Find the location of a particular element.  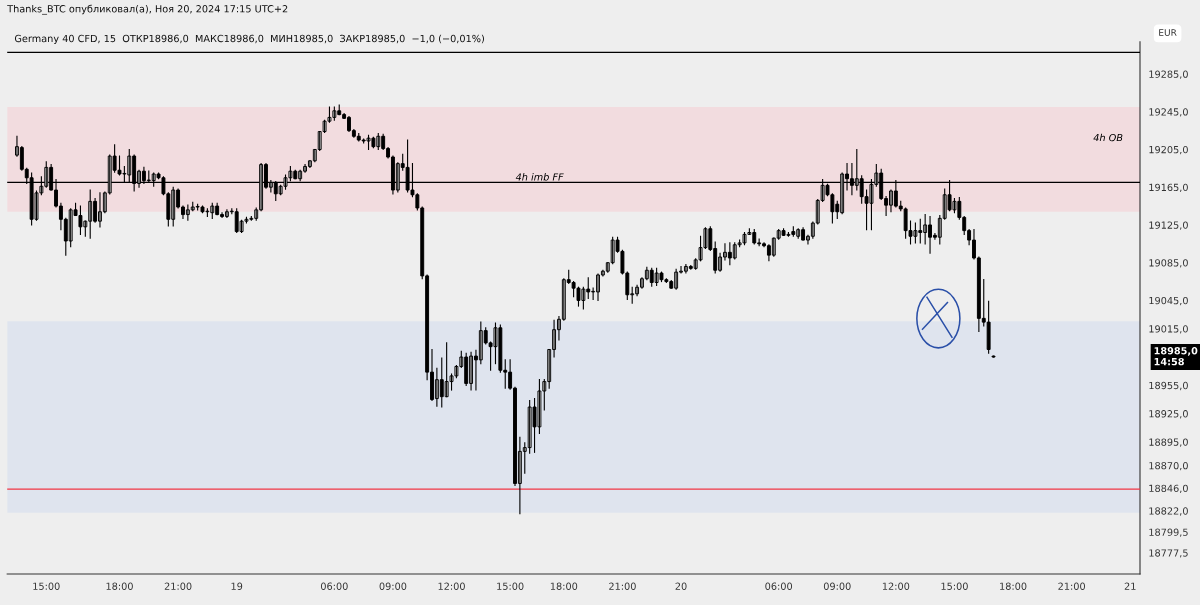

chart-title: Germany 40 CFD, 15 ОТКР18986,0 МАКС18986,0 МИН18985,0 ЗАКР18985,0 −1,0 (−0,01%) is located at coordinates (249, 39).